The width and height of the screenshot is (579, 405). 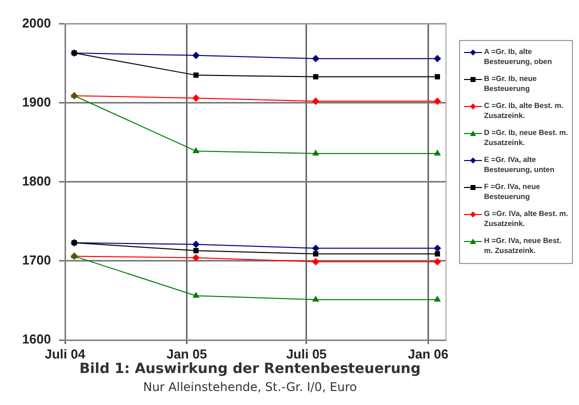 What do you see at coordinates (186, 354) in the screenshot?
I see `x-tick-label: Jan 05` at bounding box center [186, 354].